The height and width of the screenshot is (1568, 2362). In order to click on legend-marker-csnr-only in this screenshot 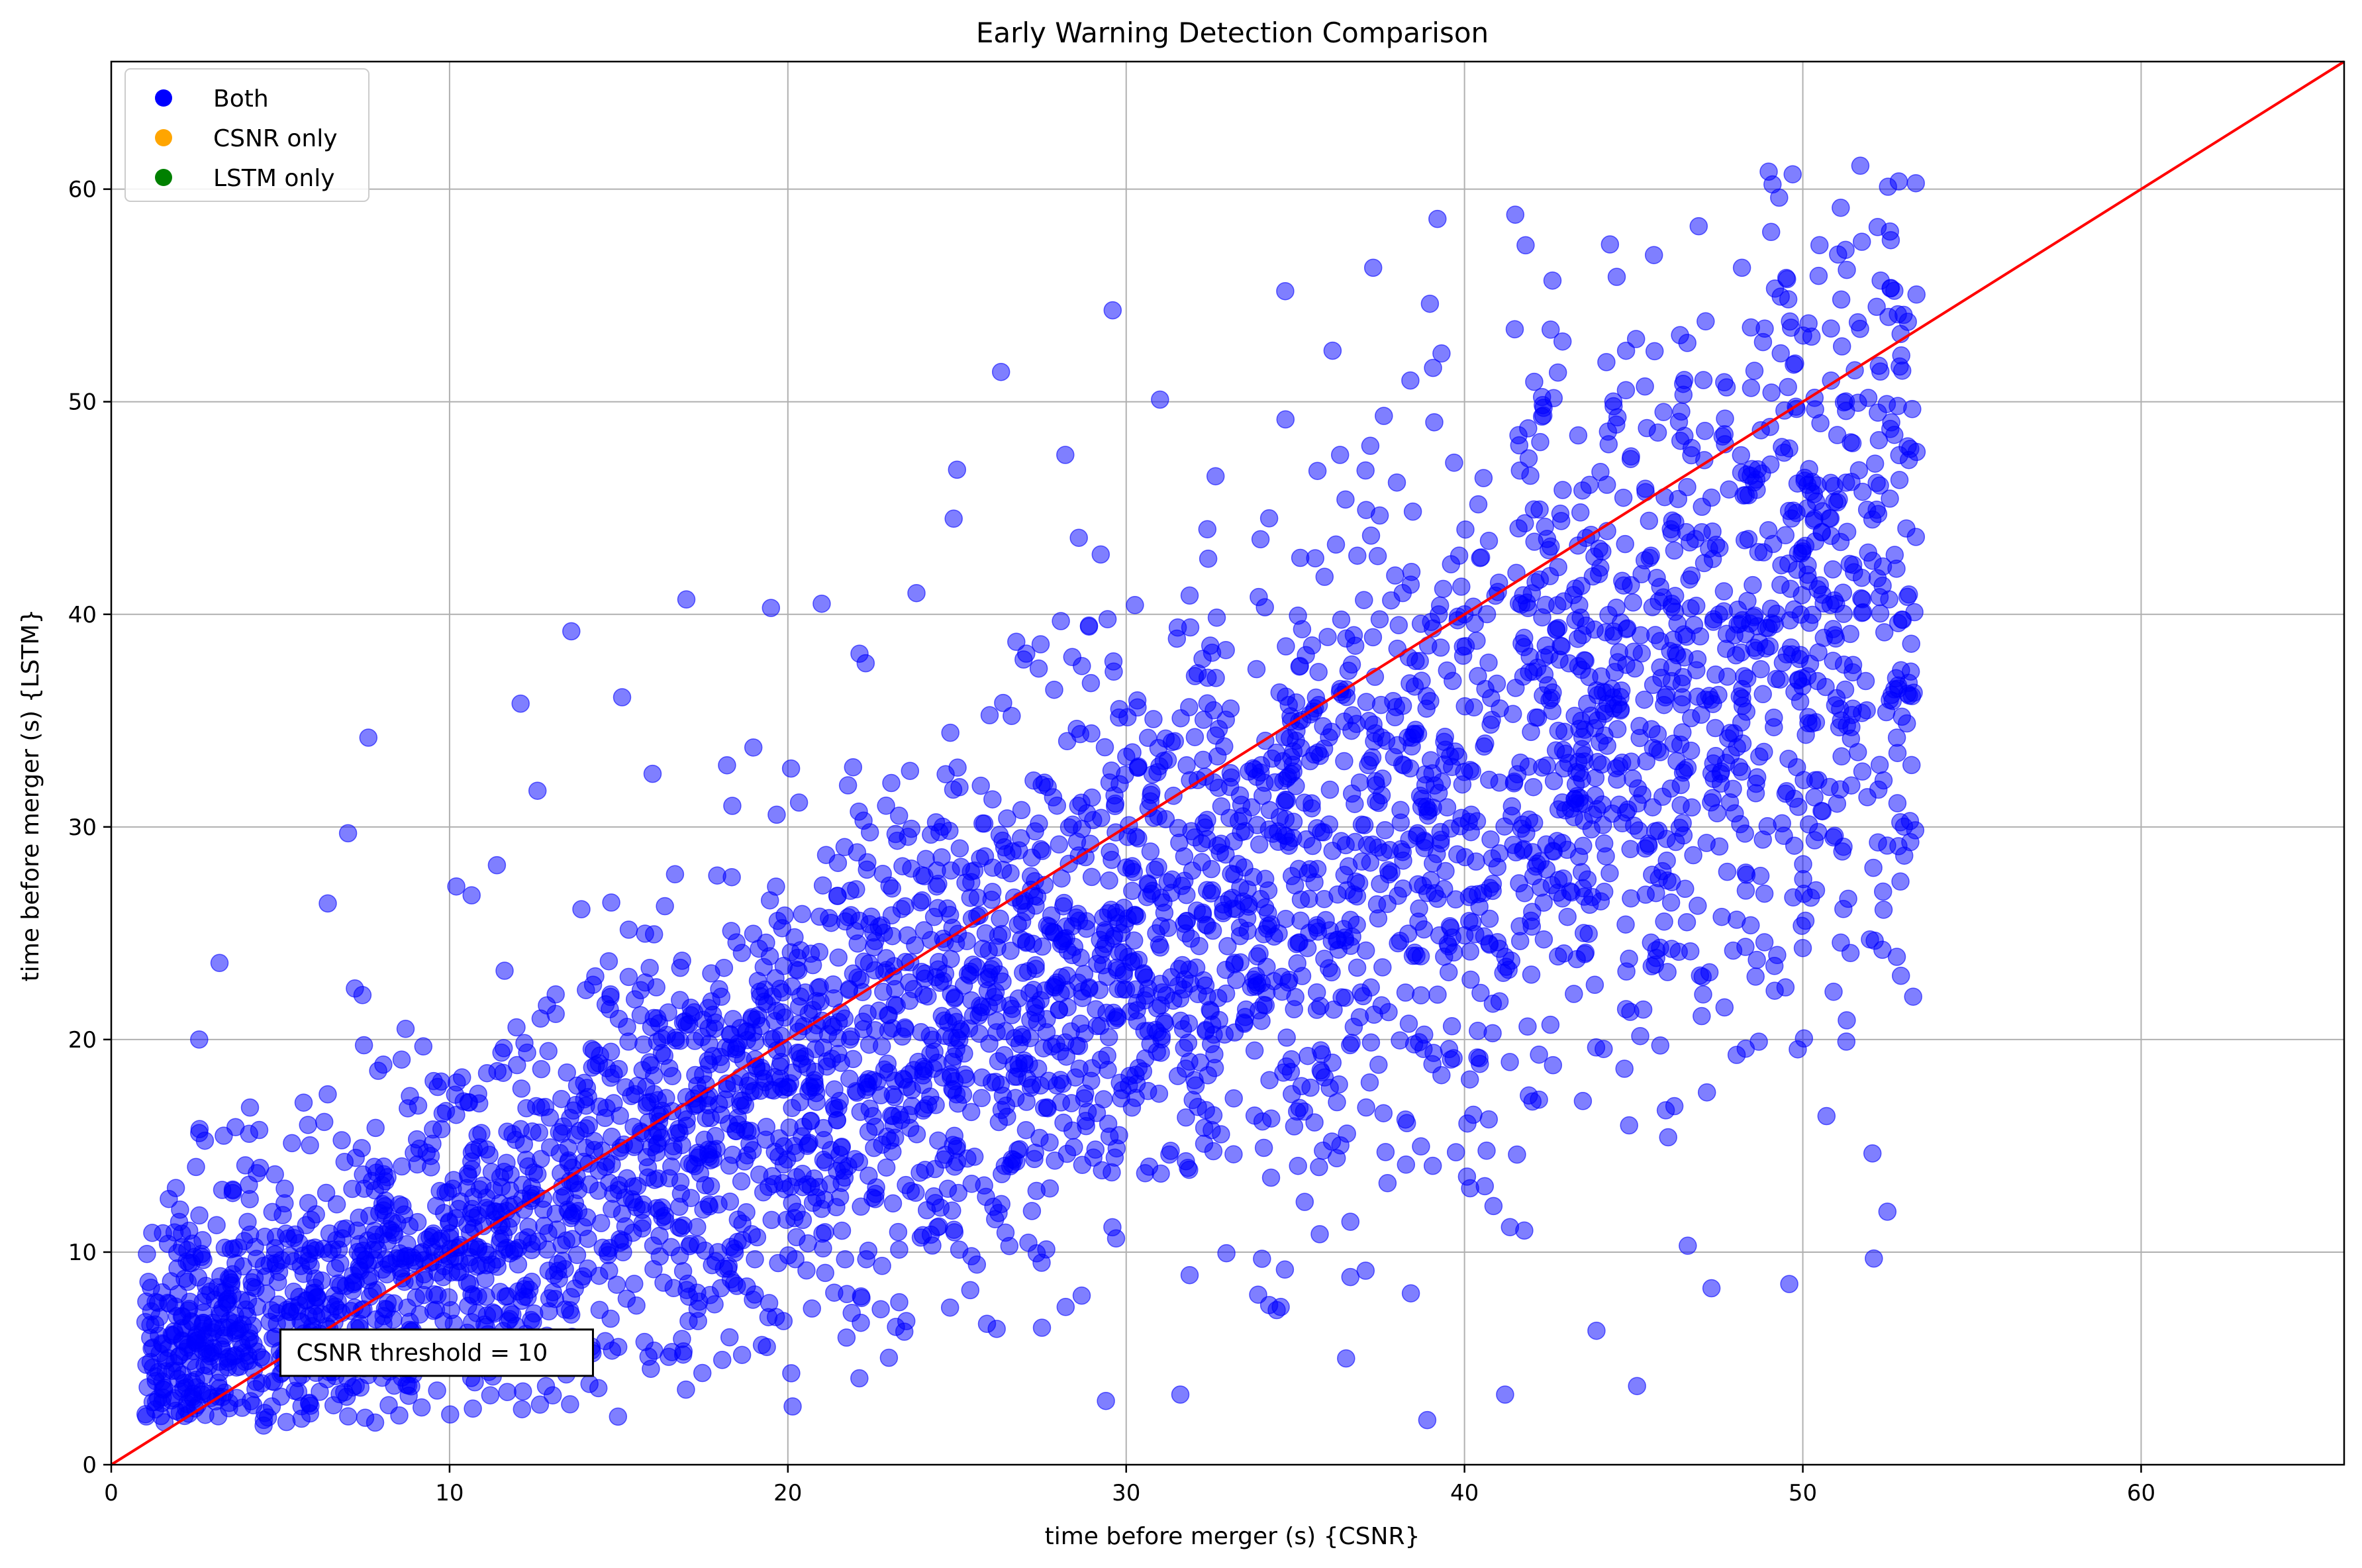, I will do `click(163, 137)`.